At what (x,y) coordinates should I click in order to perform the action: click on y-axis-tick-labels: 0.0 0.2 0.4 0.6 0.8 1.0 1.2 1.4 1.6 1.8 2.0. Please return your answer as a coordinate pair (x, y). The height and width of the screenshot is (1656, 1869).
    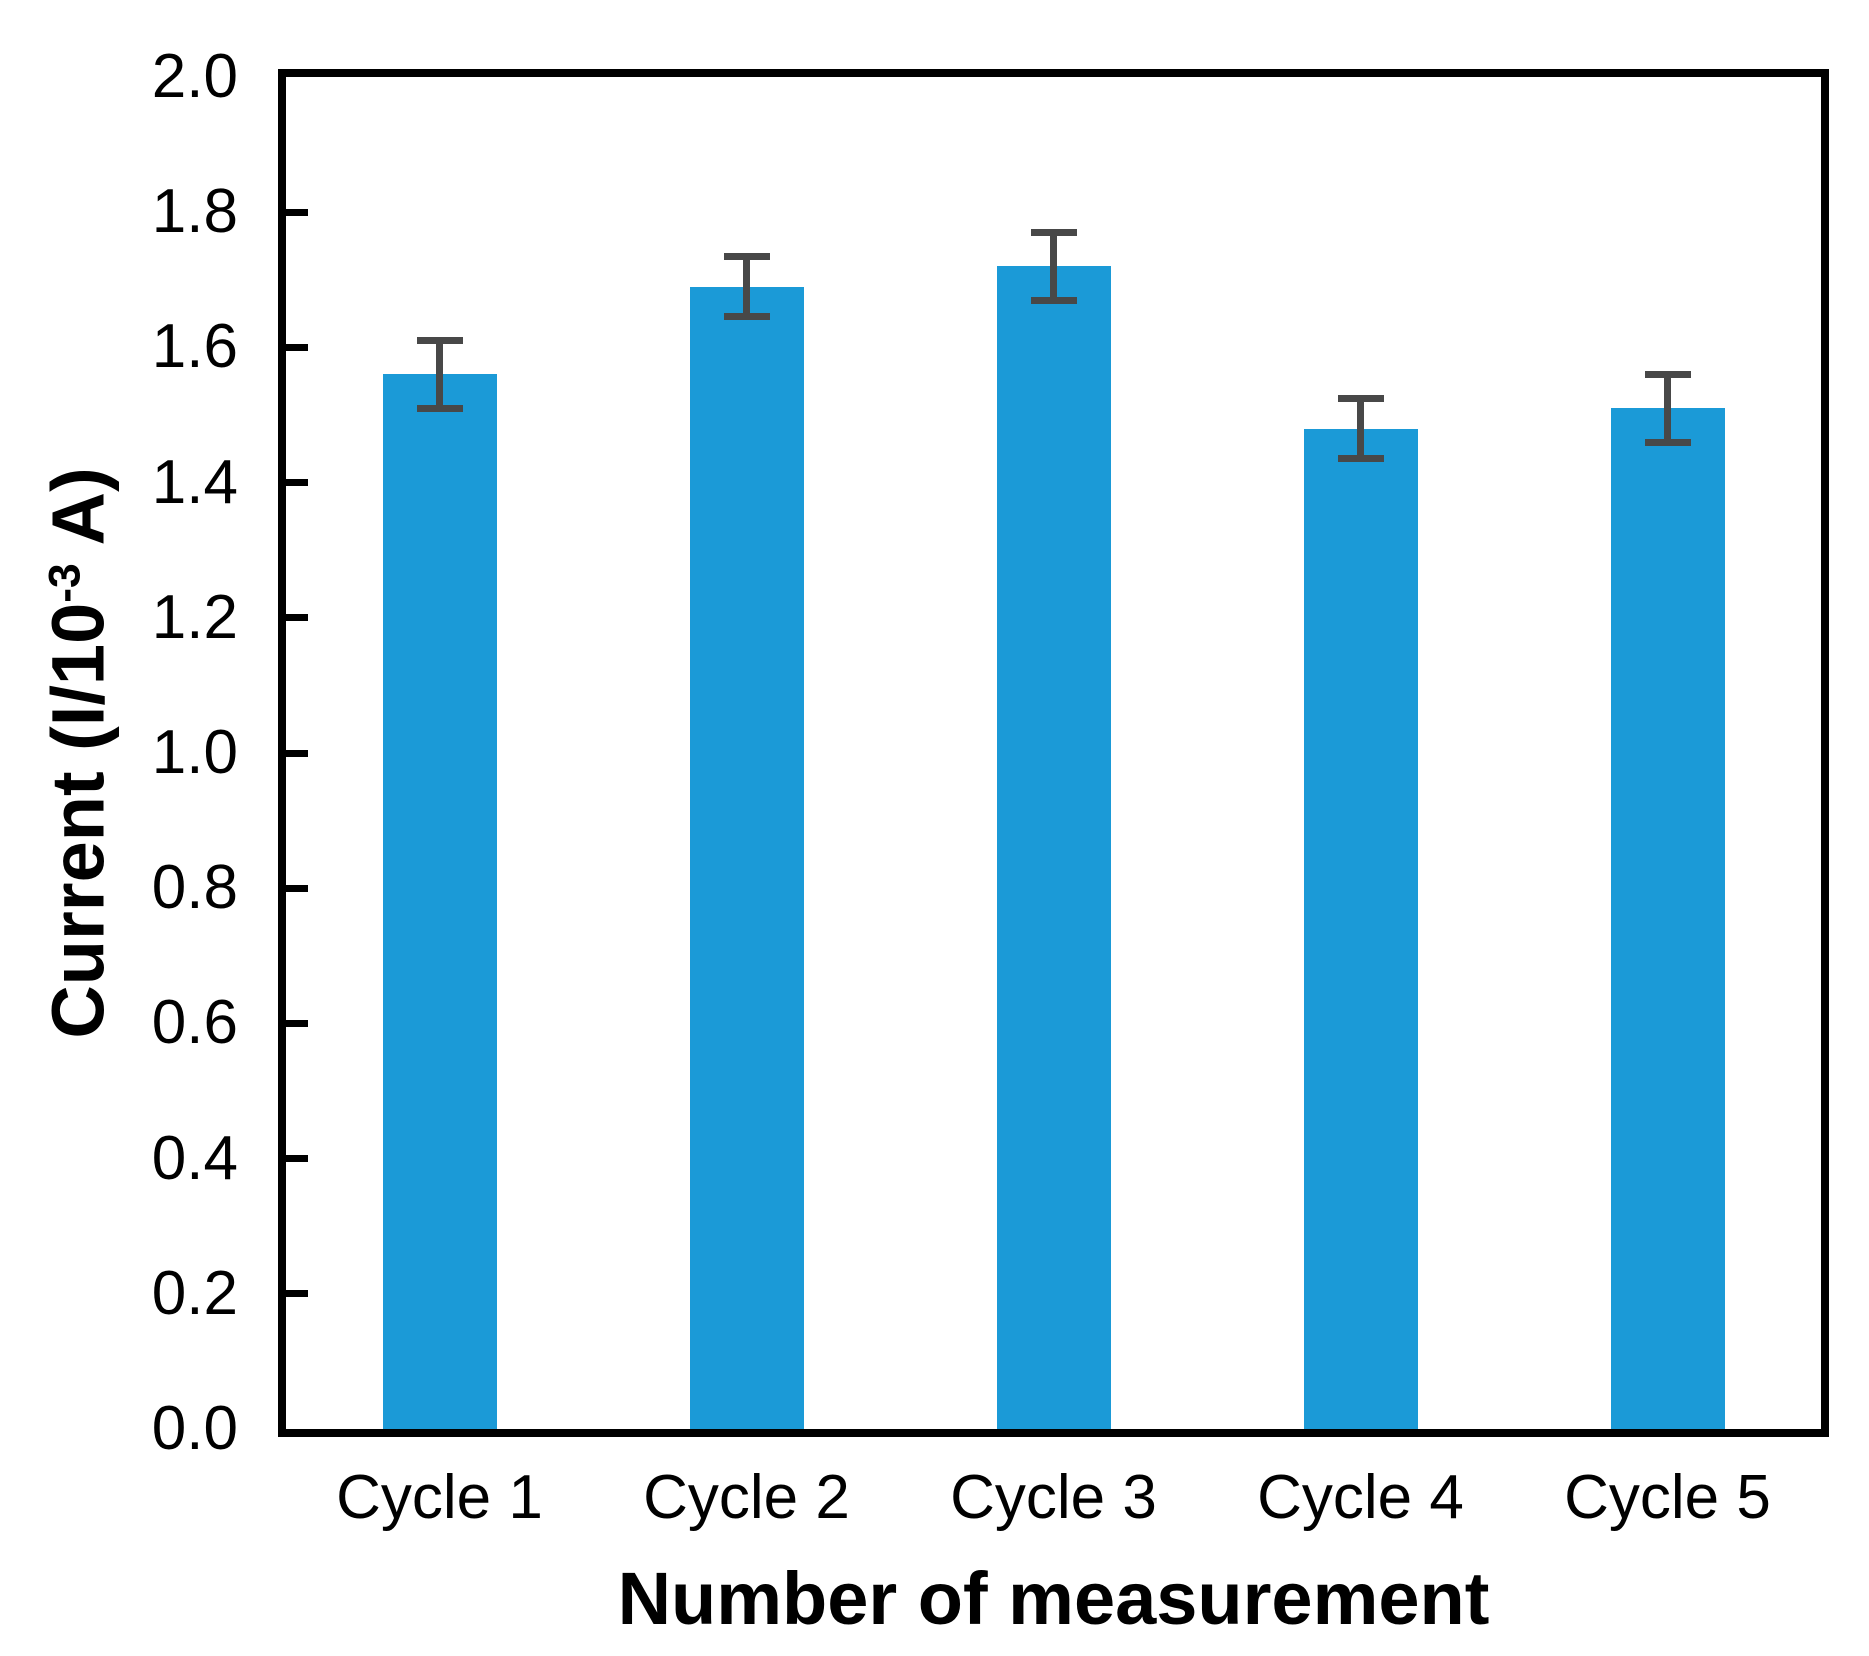
    Looking at the image, I should click on (119, 752).